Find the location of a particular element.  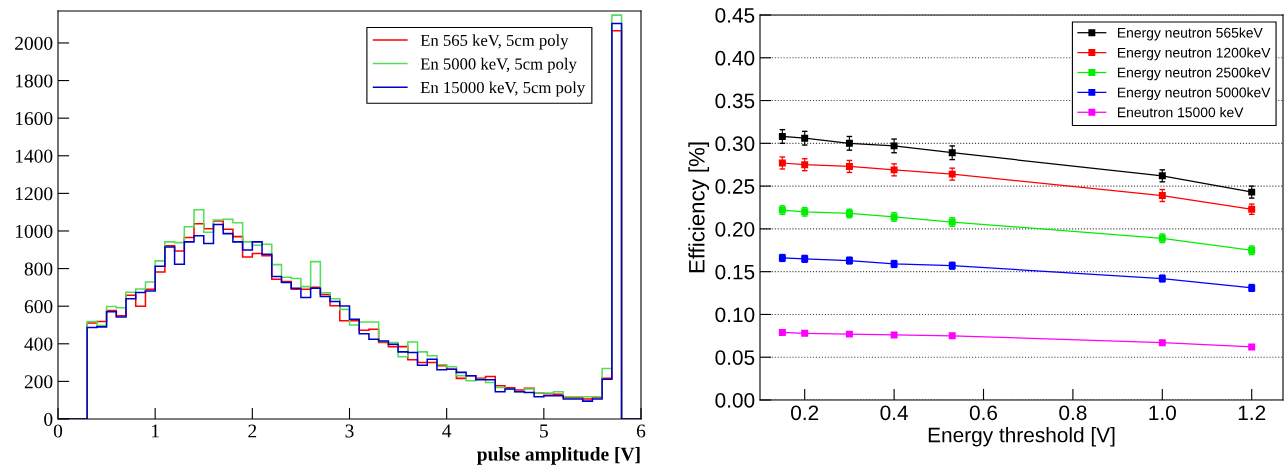

x-tick-label: 1.0 is located at coordinates (1162, 413).